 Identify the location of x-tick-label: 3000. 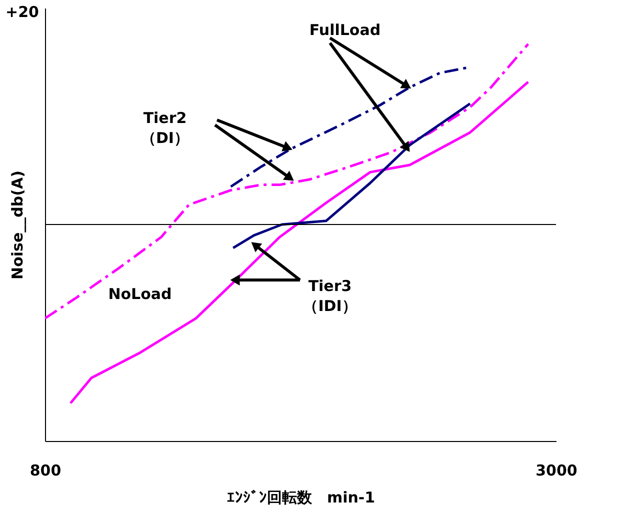
(557, 471).